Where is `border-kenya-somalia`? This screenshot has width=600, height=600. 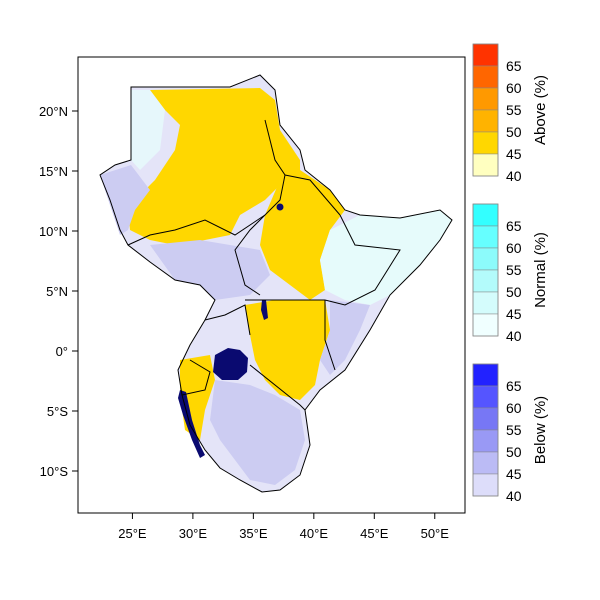 border-kenya-somalia is located at coordinates (330, 335).